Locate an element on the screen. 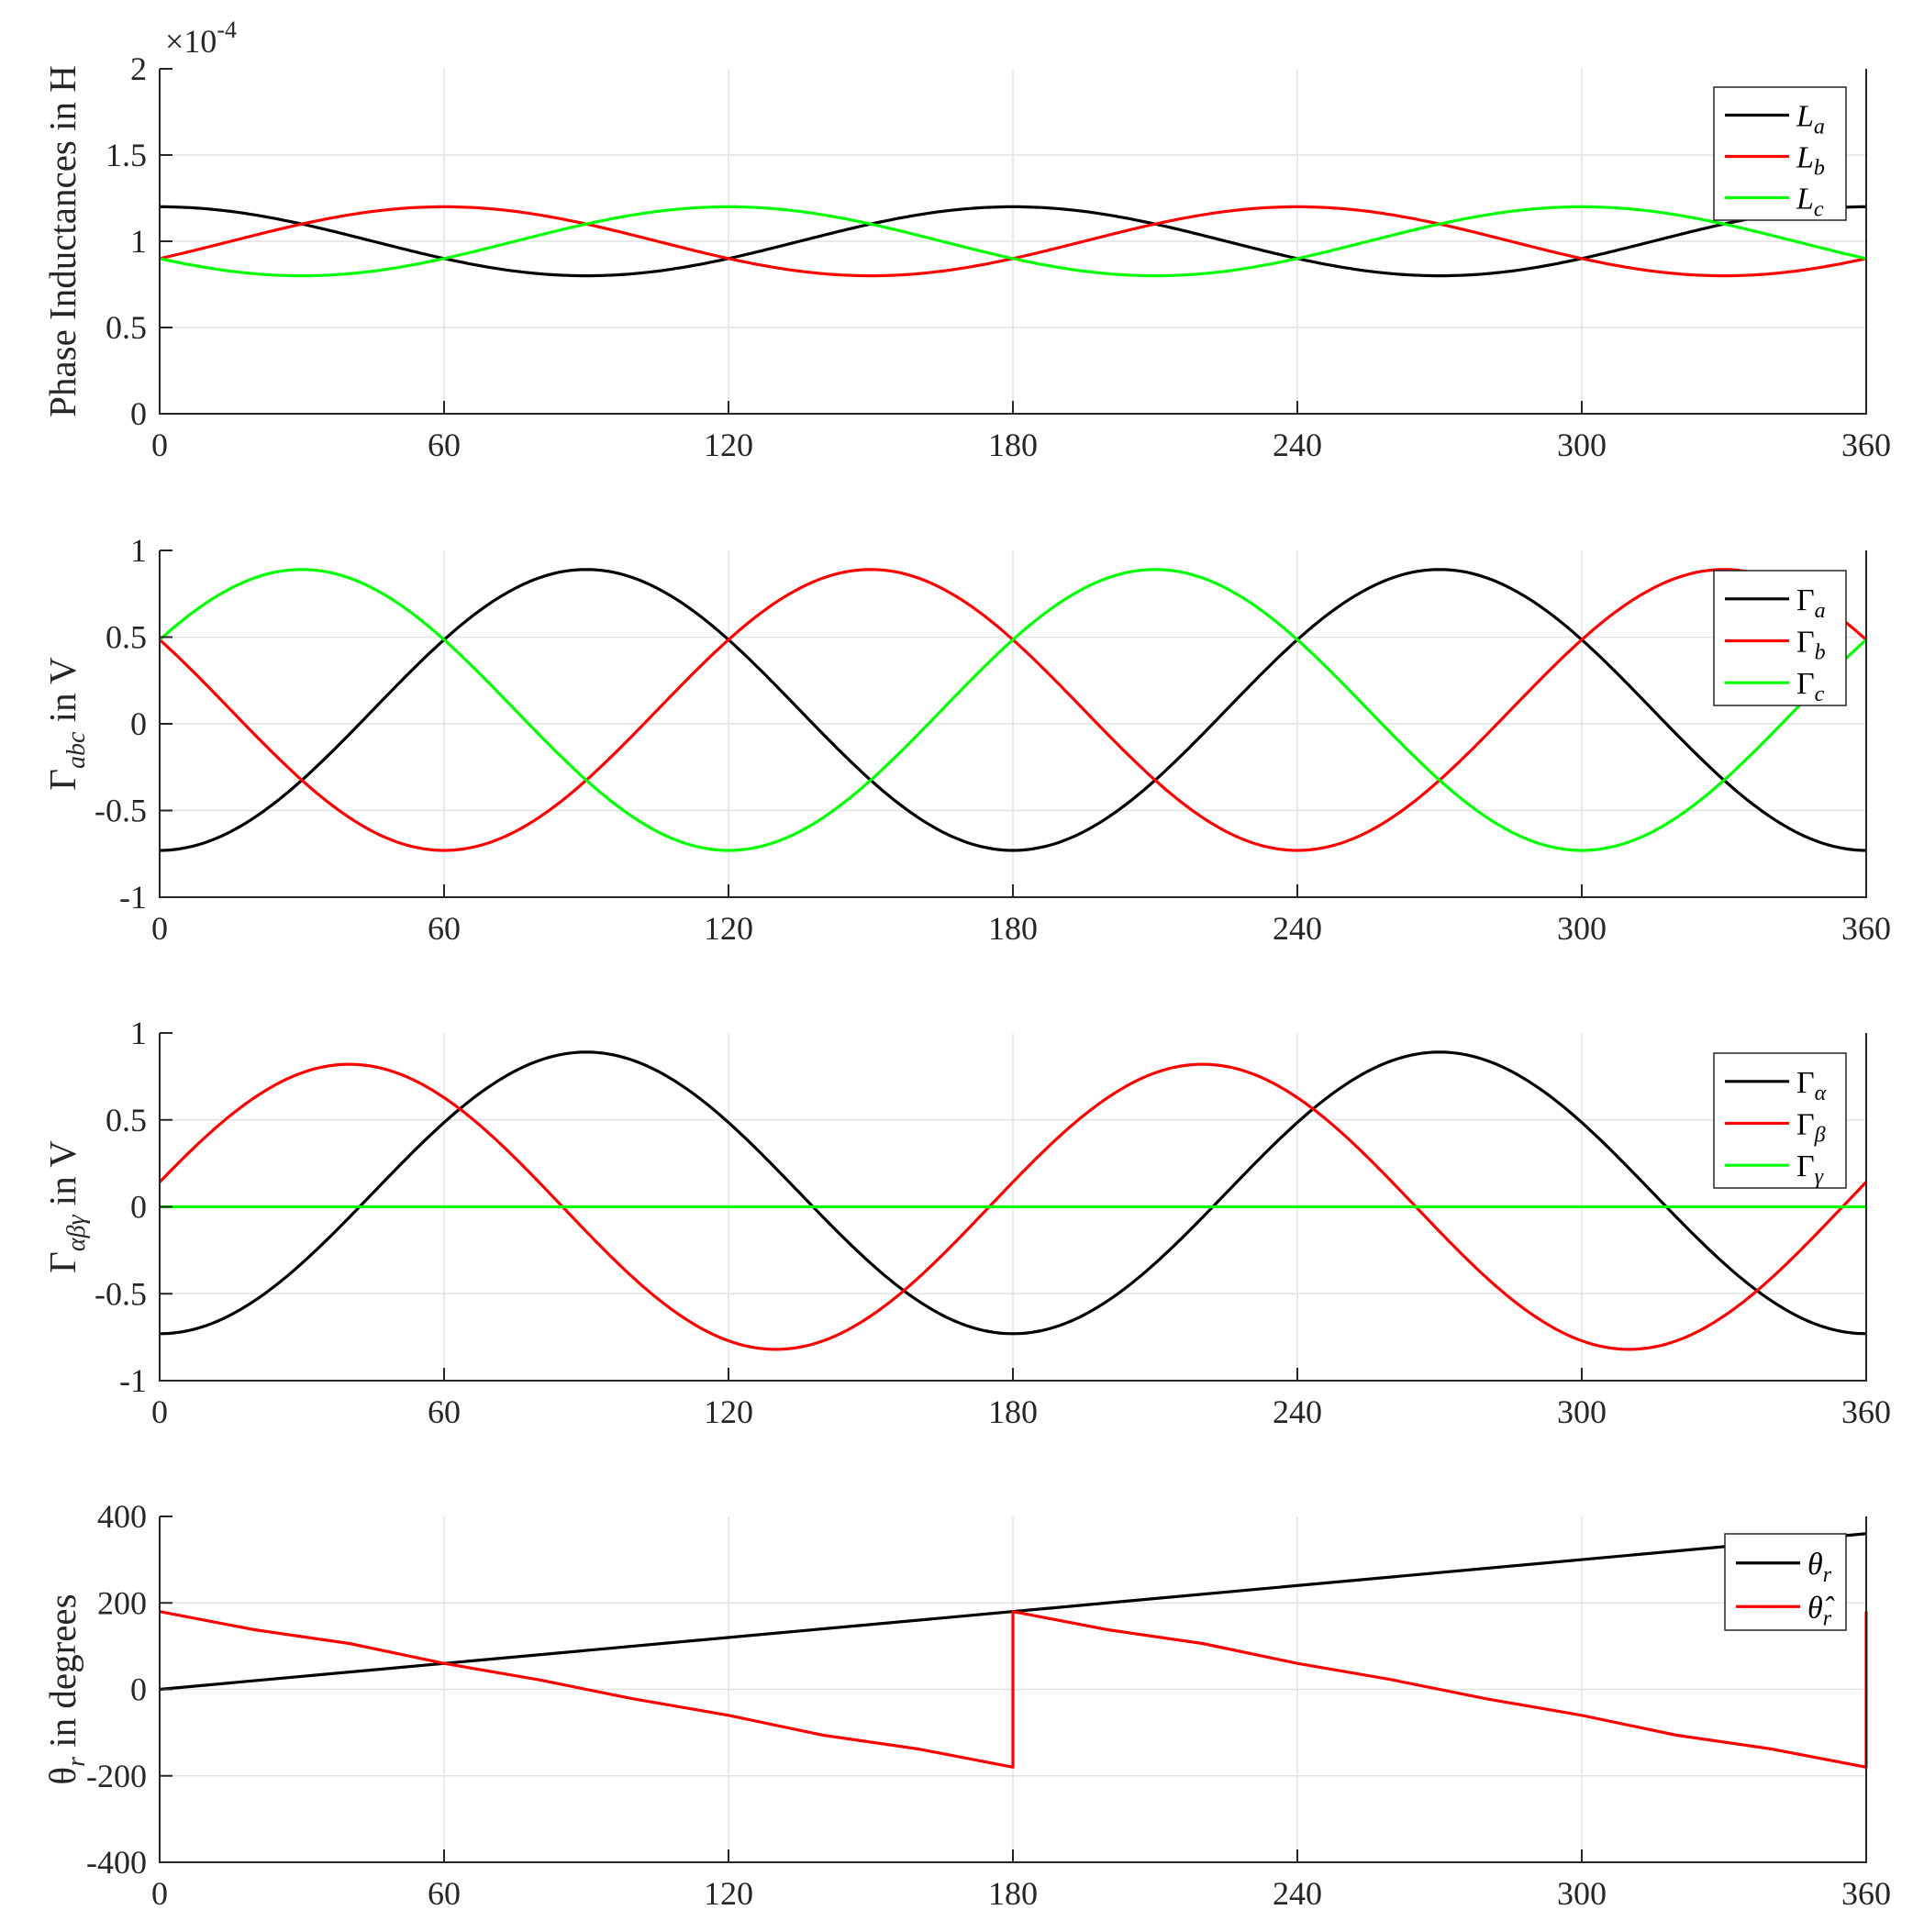 This screenshot has height=1932, width=1924. y-axis-label: Γαβγ in V is located at coordinates (66, 1206).